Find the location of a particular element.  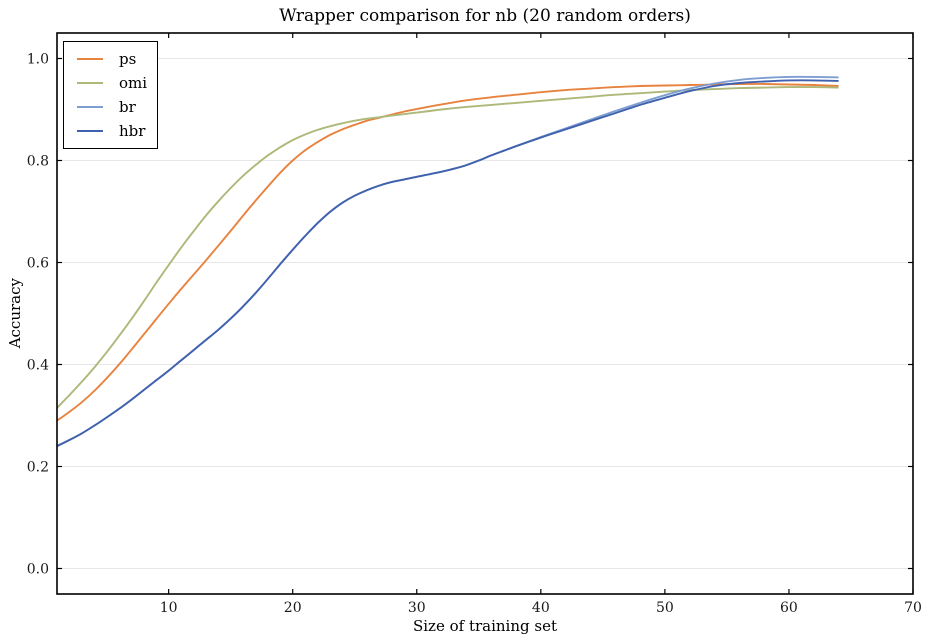

x-tick-label: 40 is located at coordinates (541, 608).